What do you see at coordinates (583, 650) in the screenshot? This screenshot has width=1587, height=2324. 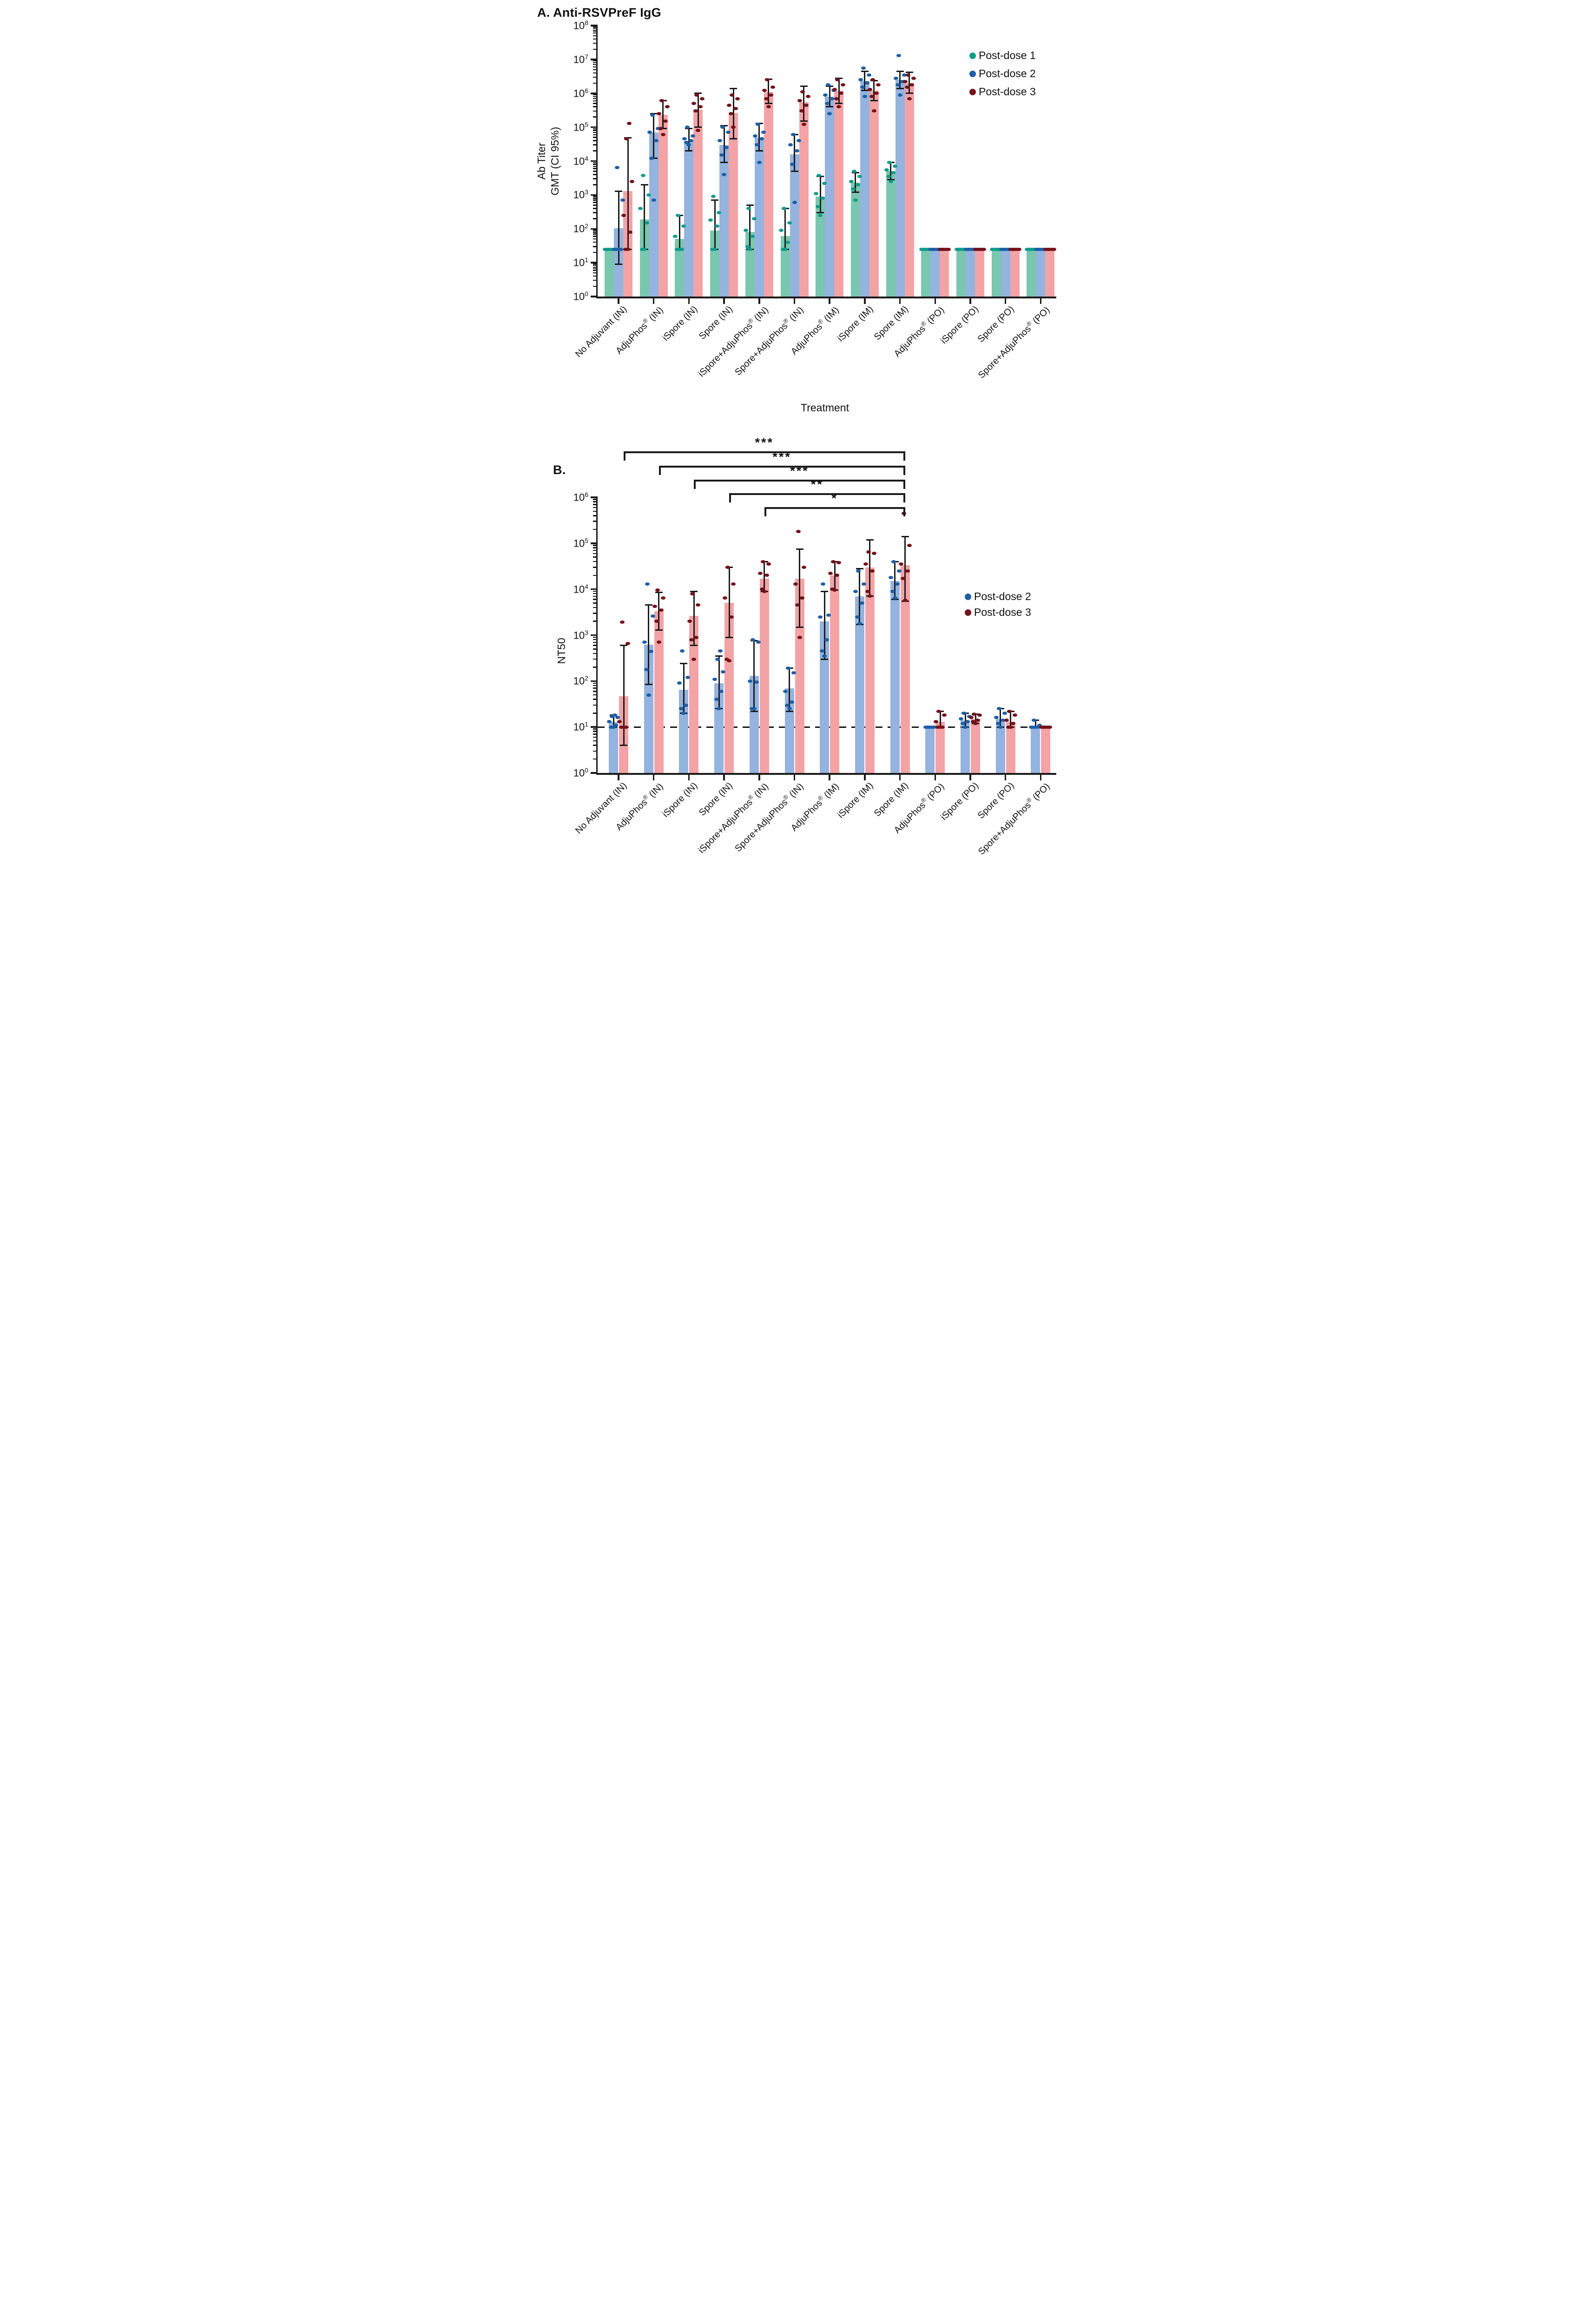 I see `panel-b-y-axis-label-box: NT50` at bounding box center [583, 650].